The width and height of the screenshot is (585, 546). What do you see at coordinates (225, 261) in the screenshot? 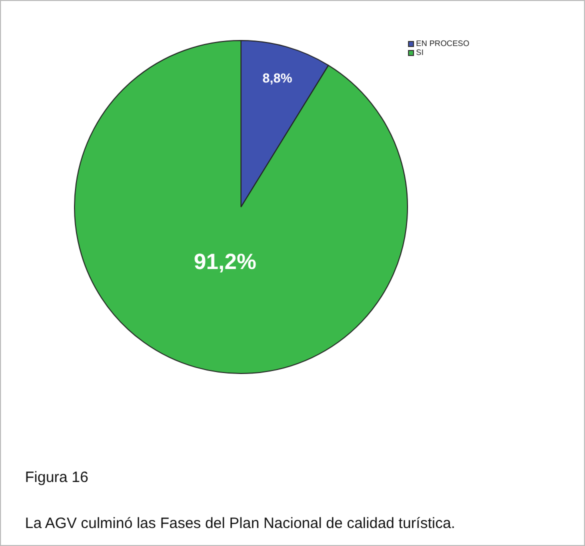
I see `data-label: 91,2%` at bounding box center [225, 261].